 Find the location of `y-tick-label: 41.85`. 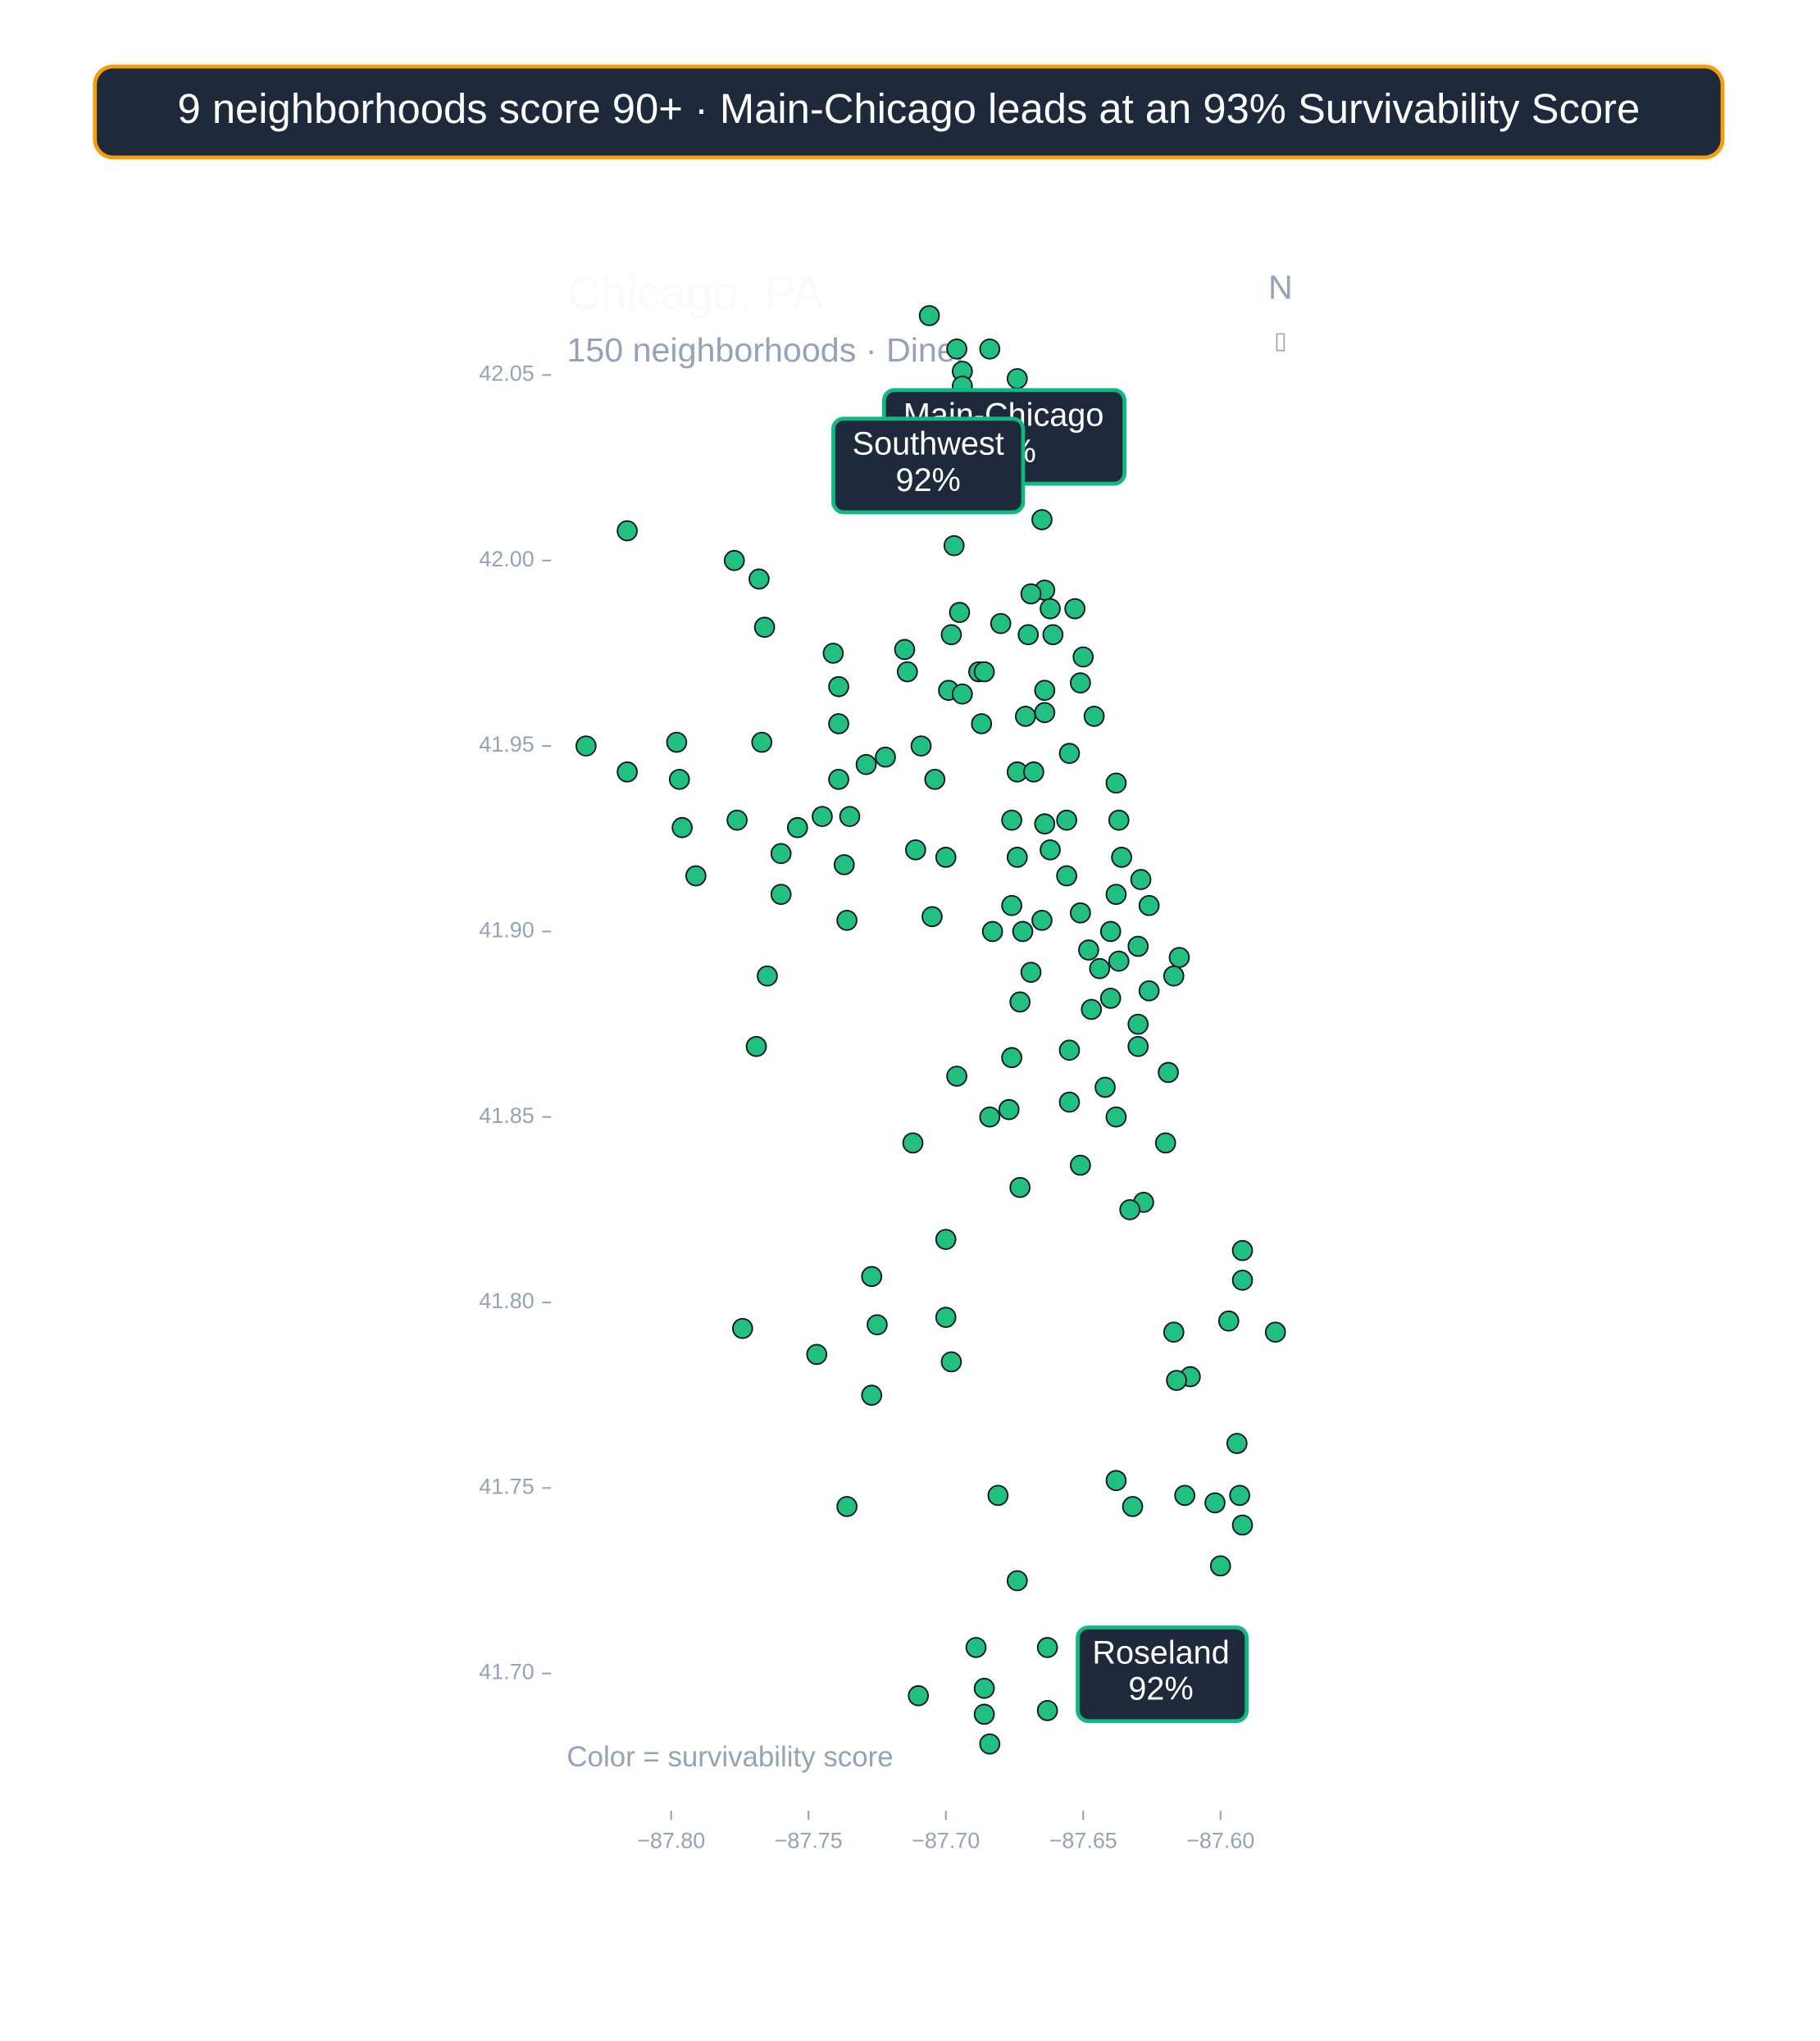

y-tick-label: 41.85 is located at coordinates (506, 1115).